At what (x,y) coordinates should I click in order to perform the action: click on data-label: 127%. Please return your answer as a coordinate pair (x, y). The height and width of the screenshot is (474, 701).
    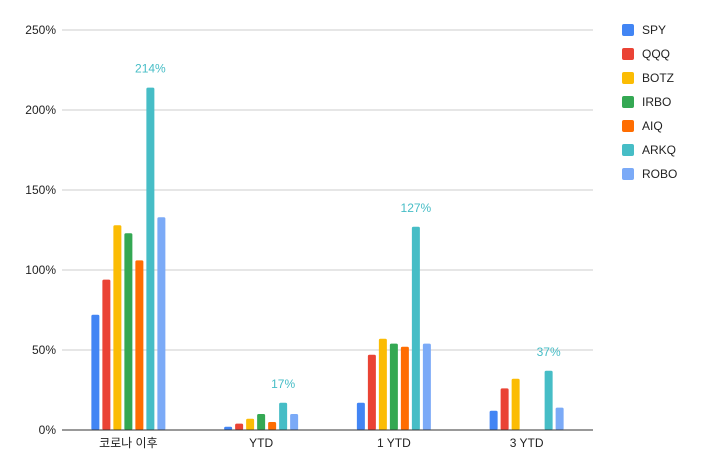
    Looking at the image, I should click on (416, 208).